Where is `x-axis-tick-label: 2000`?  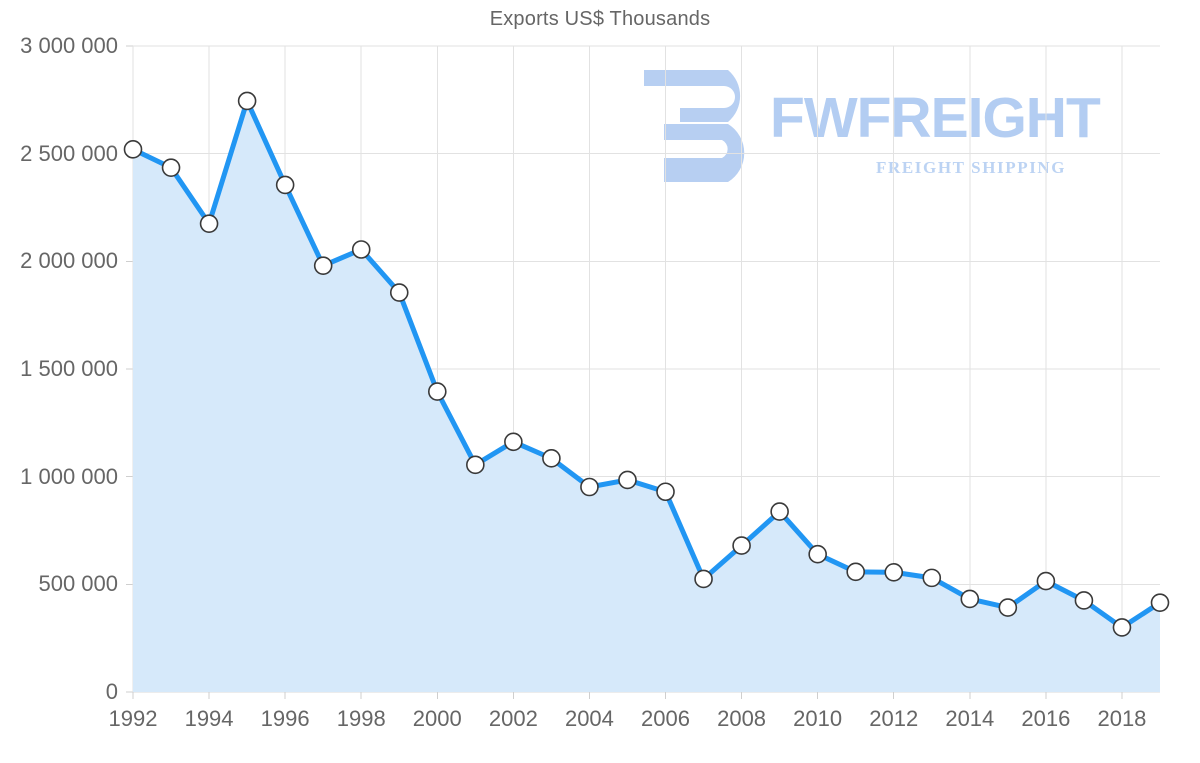
x-axis-tick-label: 2000 is located at coordinates (437, 718).